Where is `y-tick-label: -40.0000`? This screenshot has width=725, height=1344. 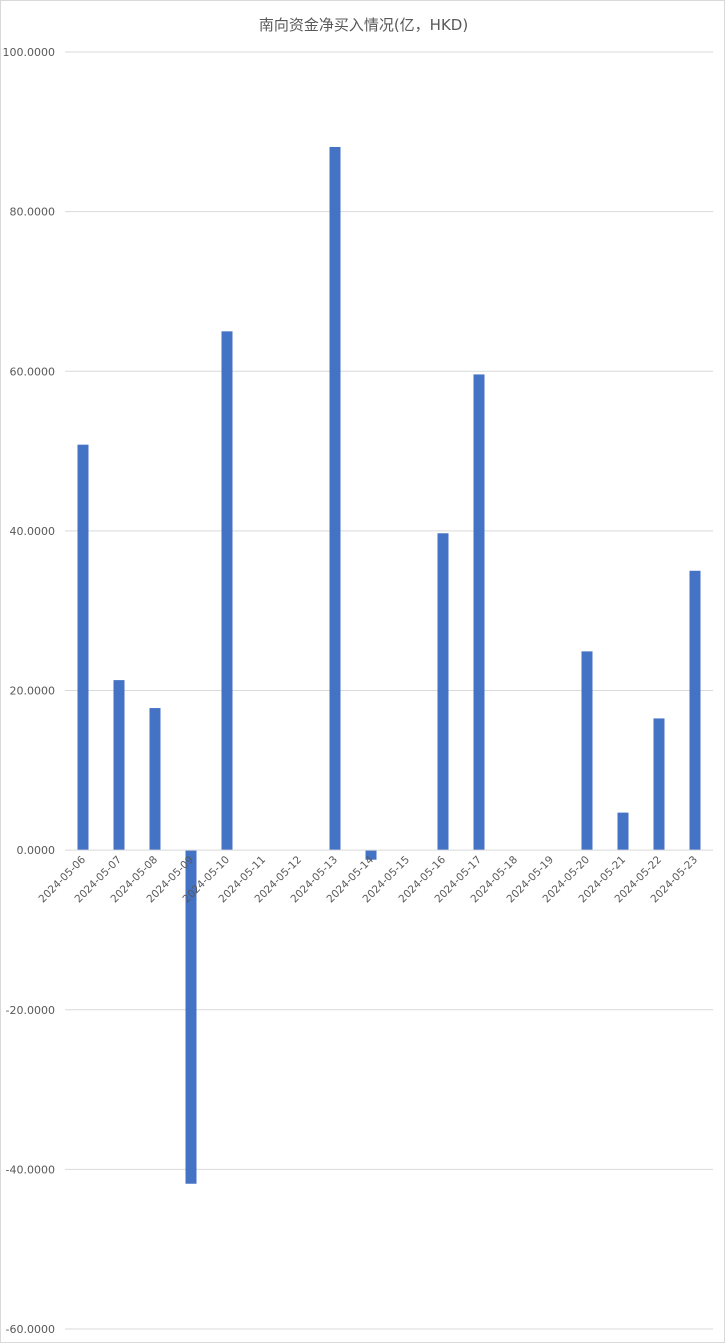 y-tick-label: -40.0000 is located at coordinates (30, 1169).